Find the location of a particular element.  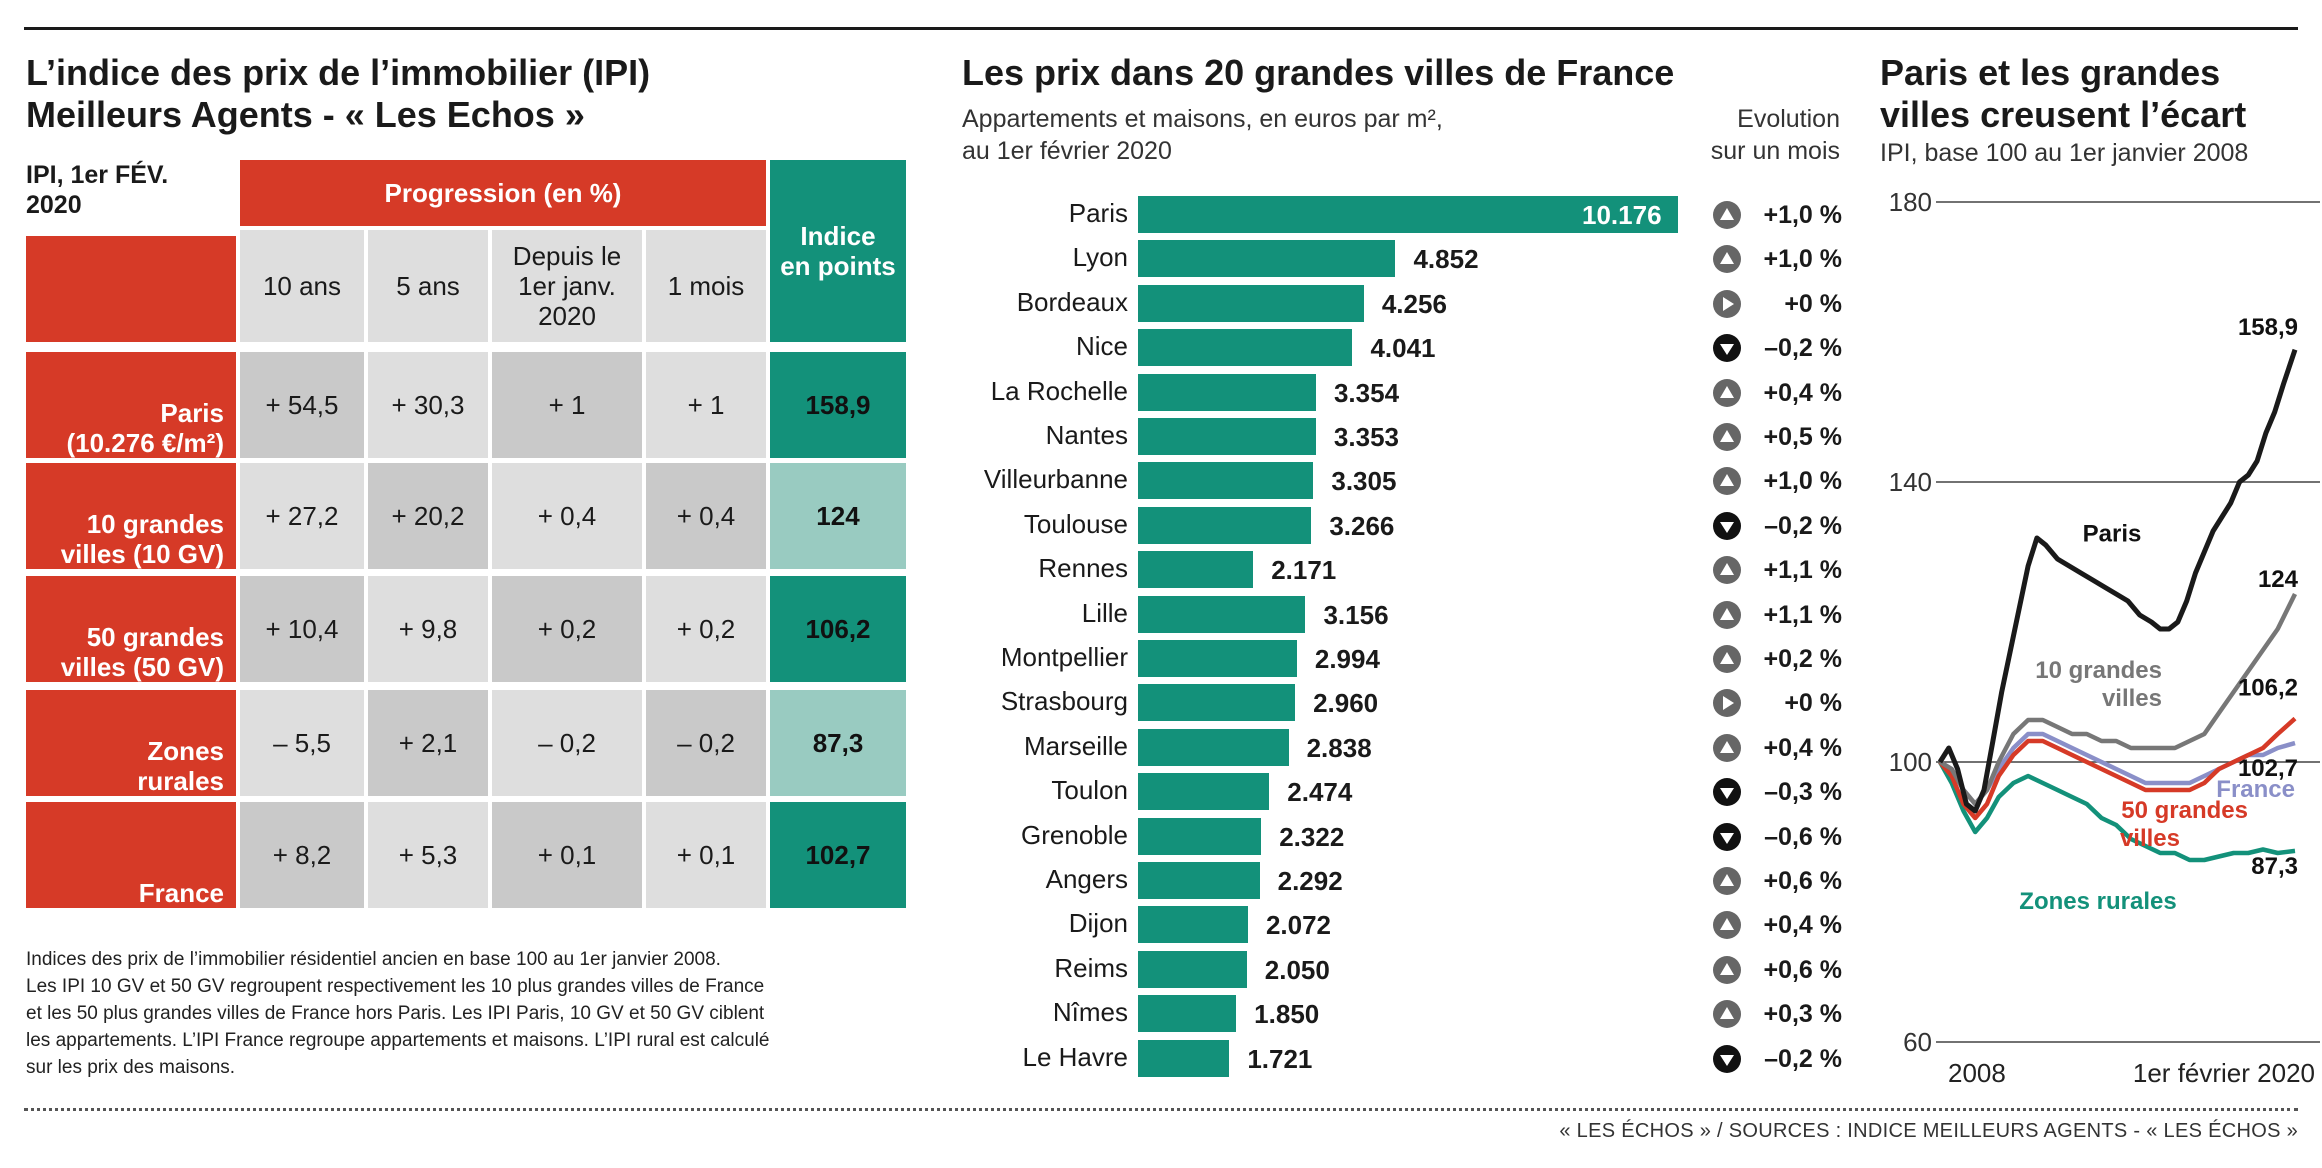

evolution-item: +1,1 % is located at coordinates (1777, 570).